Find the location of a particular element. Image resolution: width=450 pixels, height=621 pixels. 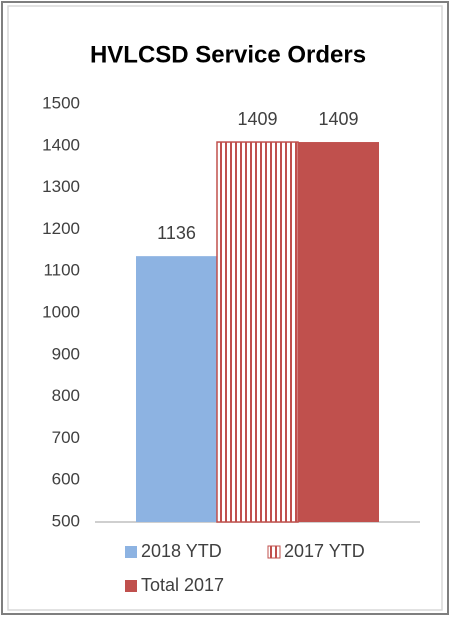

data-label: 1136 is located at coordinates (176, 233).